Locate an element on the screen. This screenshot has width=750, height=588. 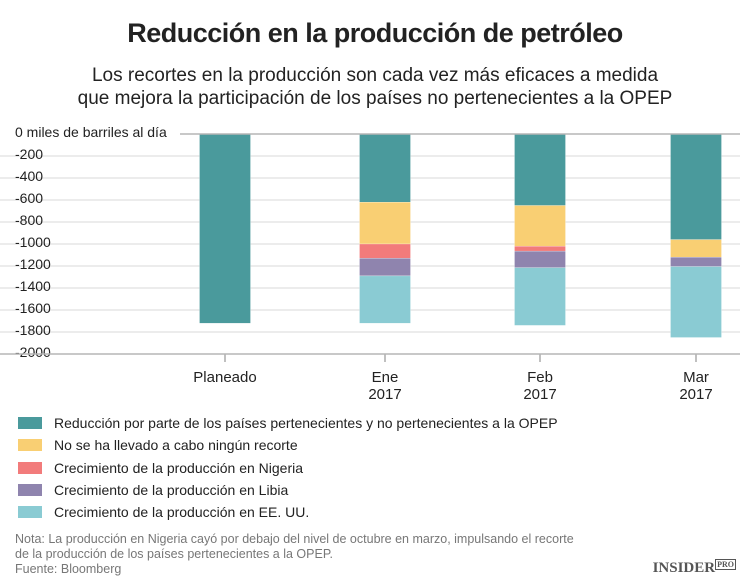
legend-label: Crecimiento de la producción en EE. UU. is located at coordinates (182, 512).